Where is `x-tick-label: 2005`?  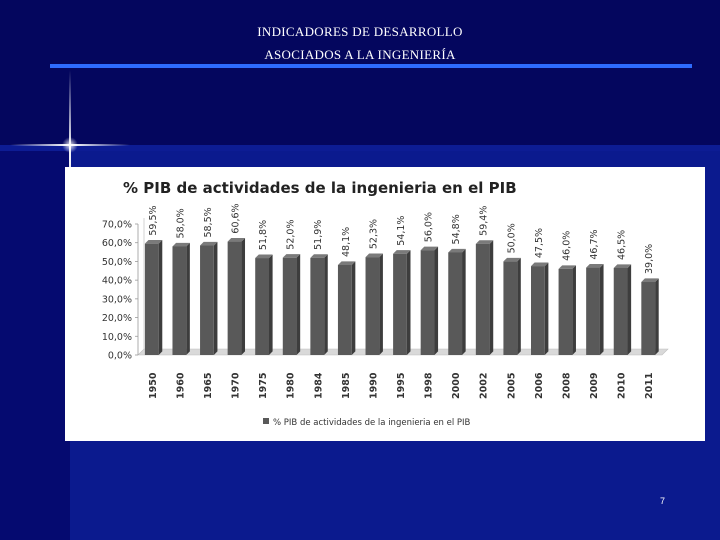
x-tick-label: 2005 is located at coordinates (511, 386).